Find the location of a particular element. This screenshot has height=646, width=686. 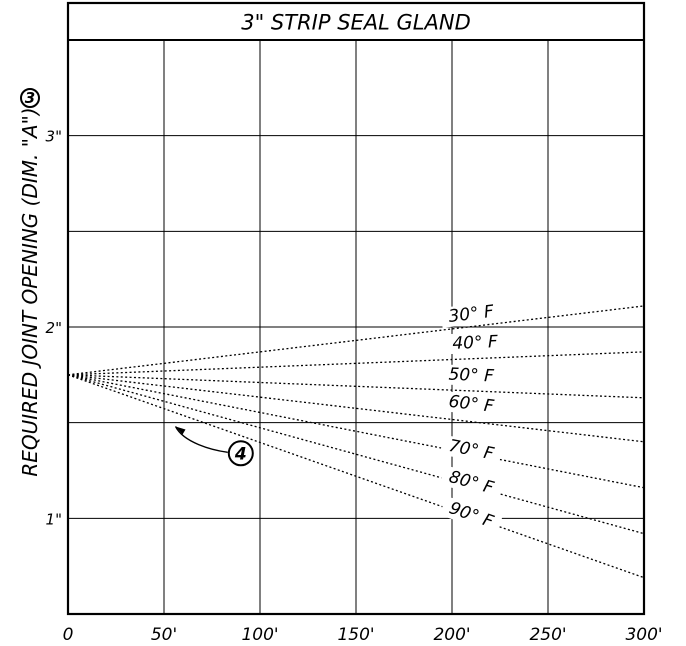

y-axis-label-group: REQUIRED JOINT OPENING (DIM. "A") 3 is located at coordinates (30, 282).